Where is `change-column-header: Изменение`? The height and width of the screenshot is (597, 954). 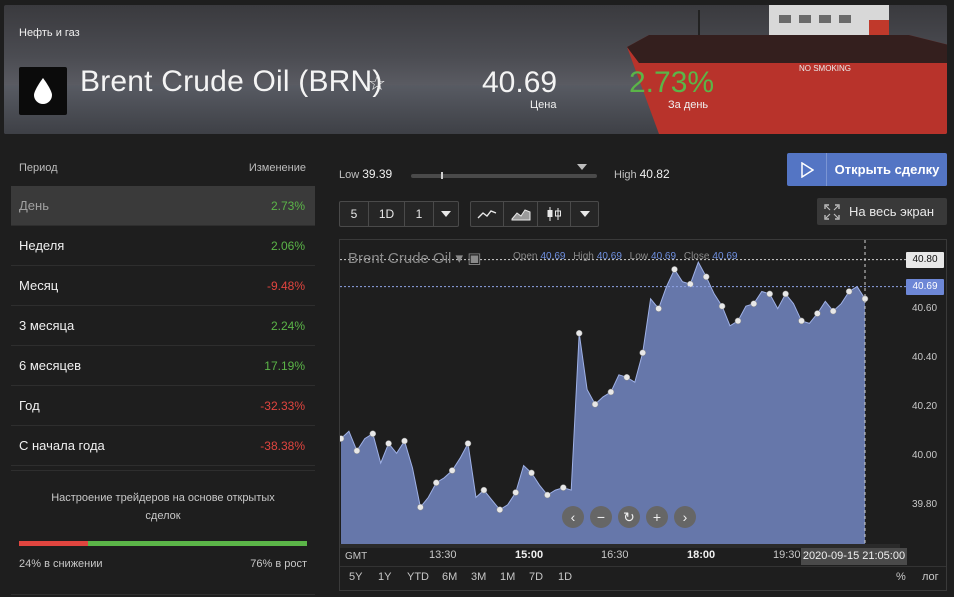
change-column-header: Изменение is located at coordinates (277, 168).